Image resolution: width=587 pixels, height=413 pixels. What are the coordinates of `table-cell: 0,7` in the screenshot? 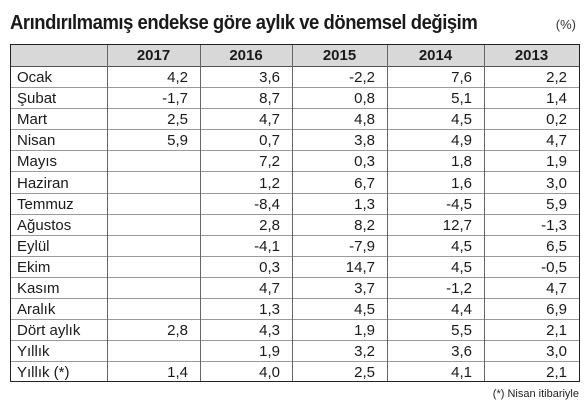 It's located at (269, 141).